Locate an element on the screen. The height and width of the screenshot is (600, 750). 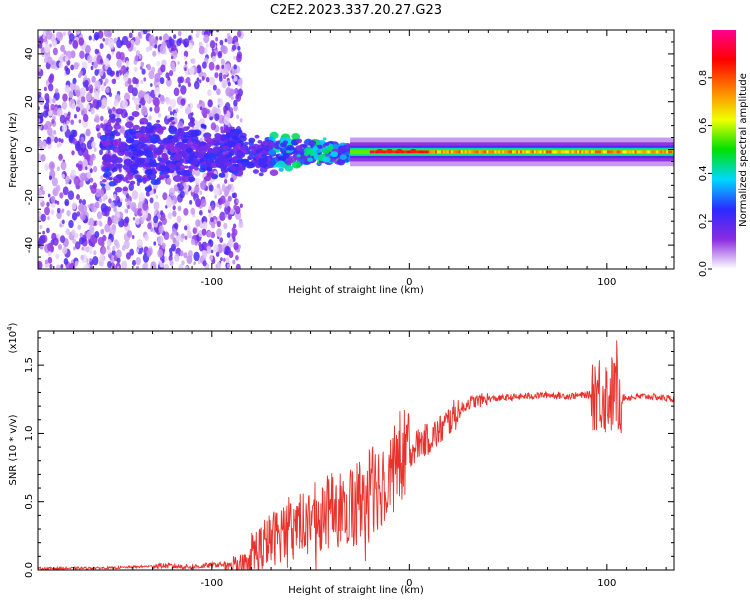
colorbar-tick-label: 0.8 is located at coordinates (703, 78).